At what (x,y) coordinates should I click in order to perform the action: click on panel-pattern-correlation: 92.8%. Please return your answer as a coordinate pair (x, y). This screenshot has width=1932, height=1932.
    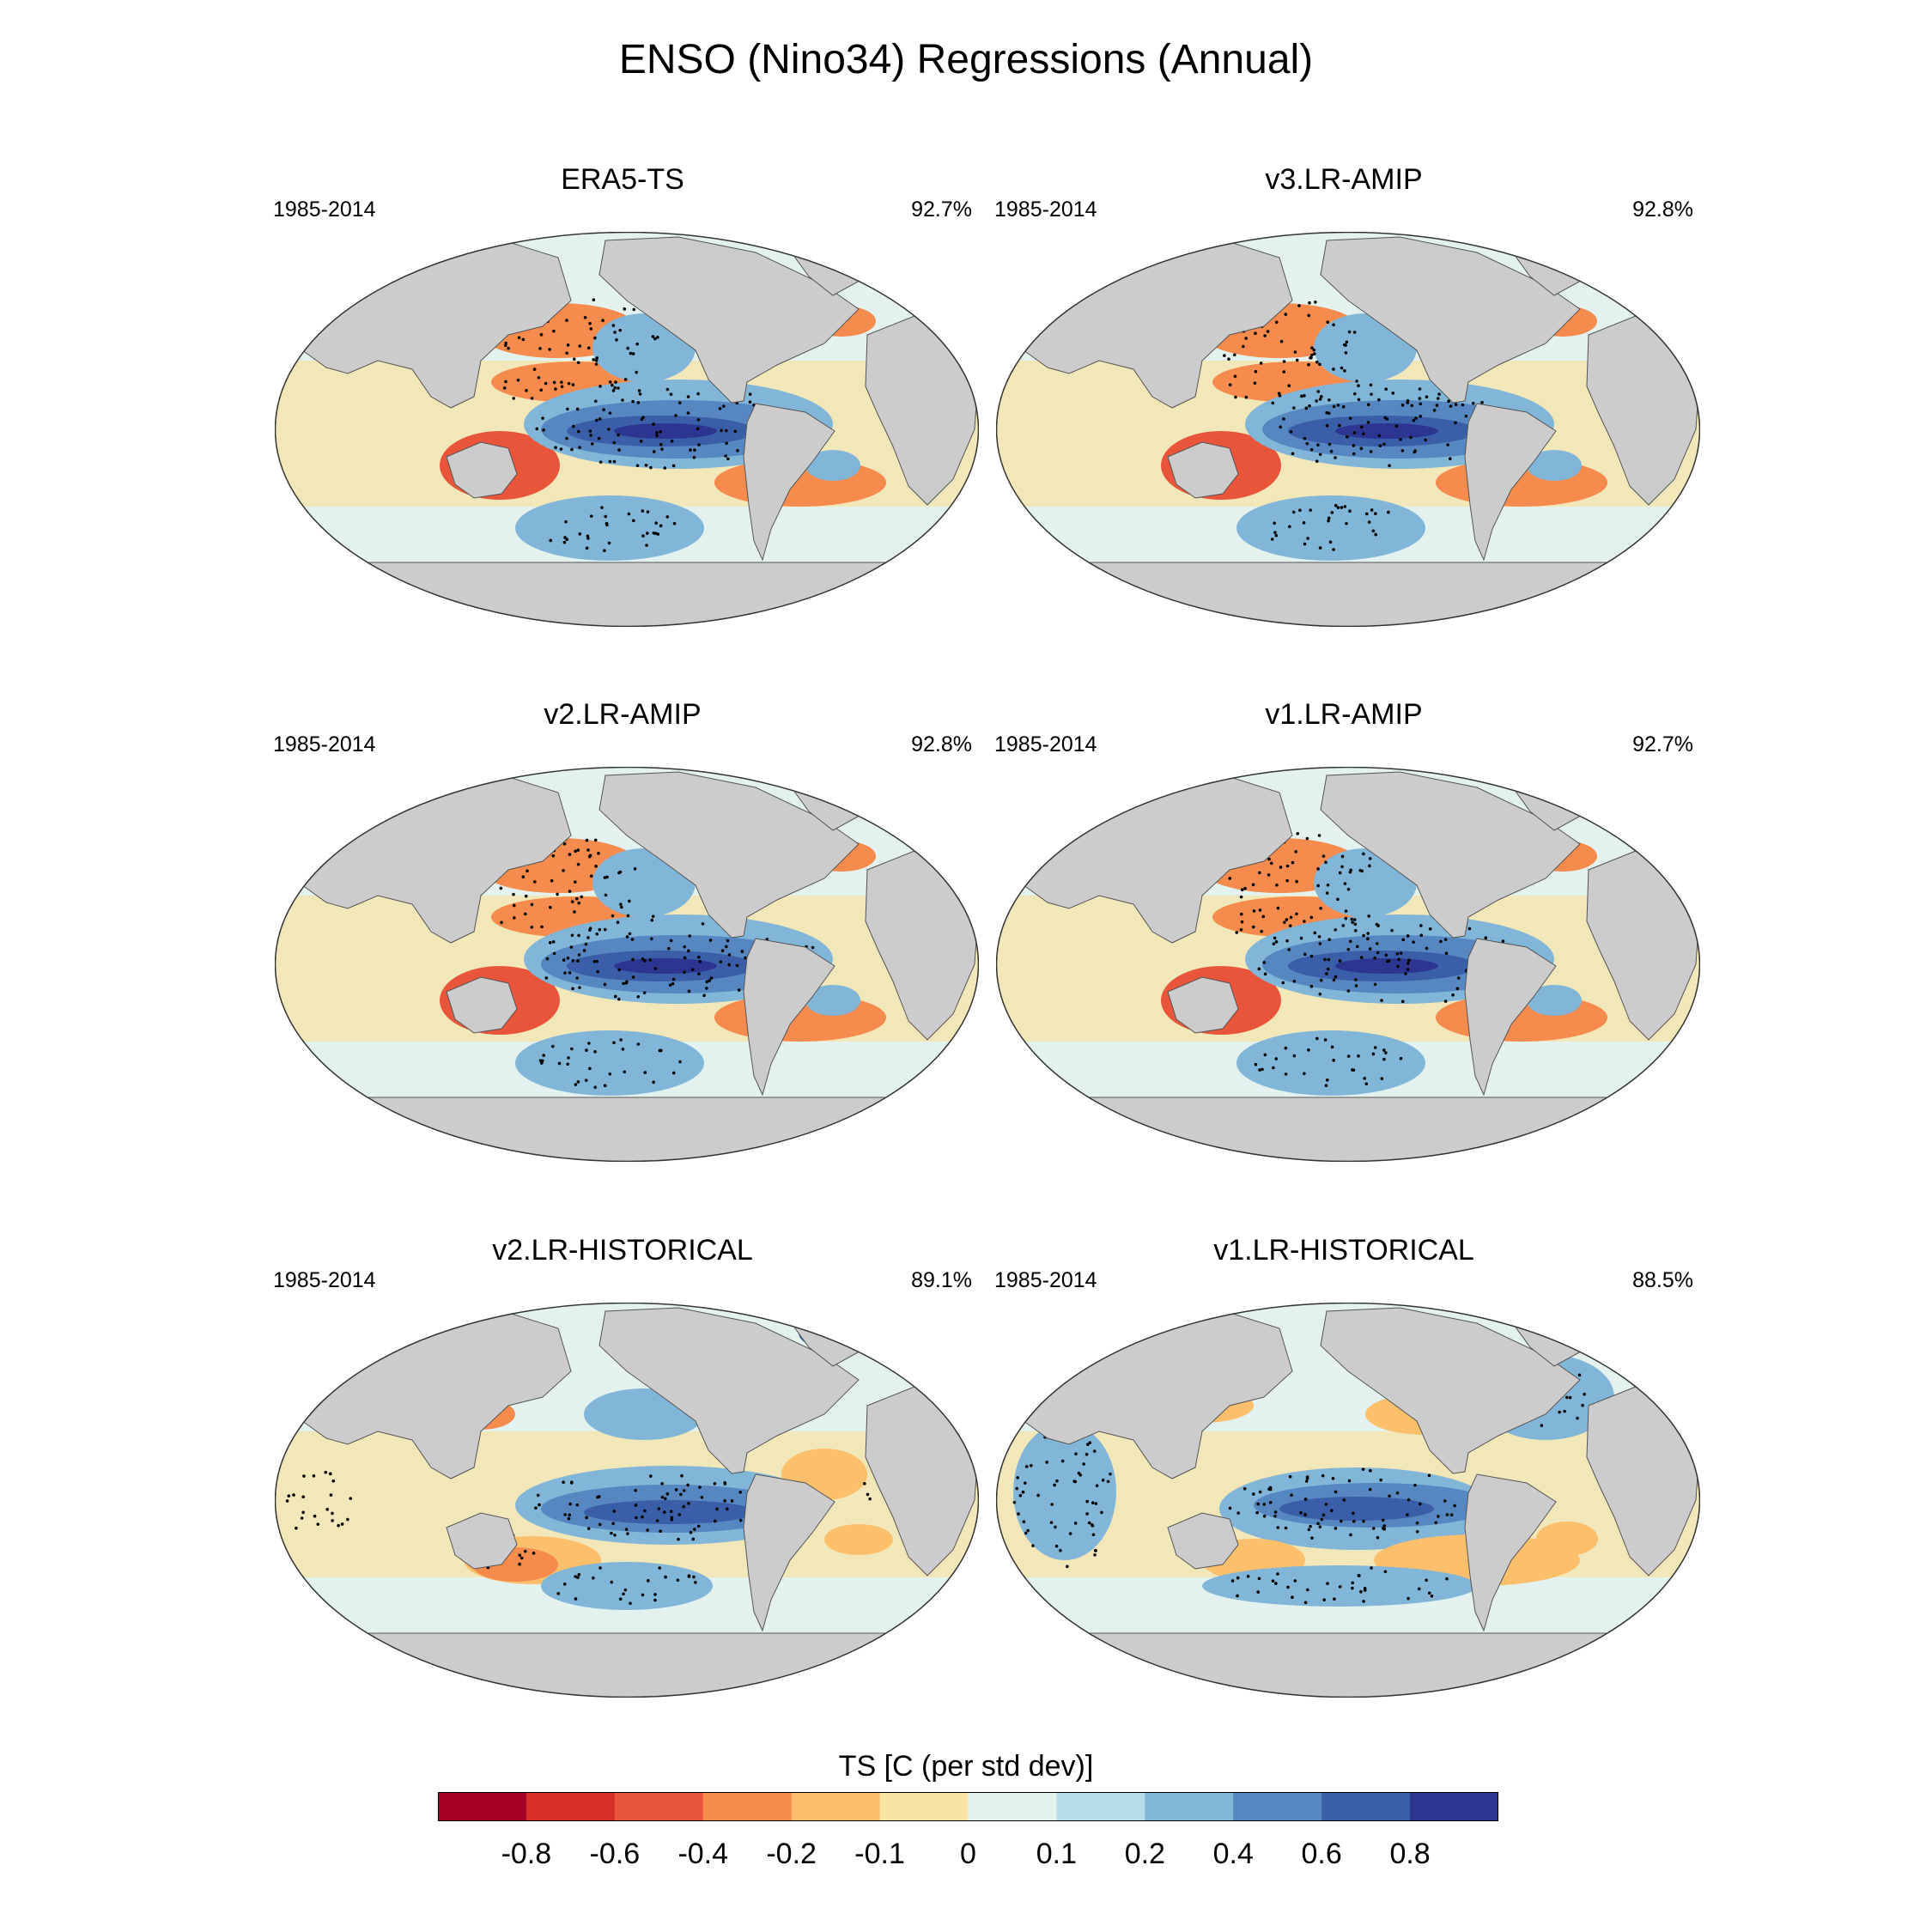
    Looking at the image, I should click on (941, 744).